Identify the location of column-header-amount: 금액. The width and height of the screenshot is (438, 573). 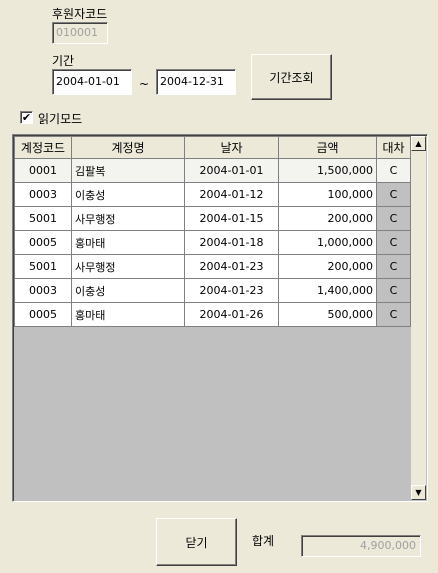
(327, 147).